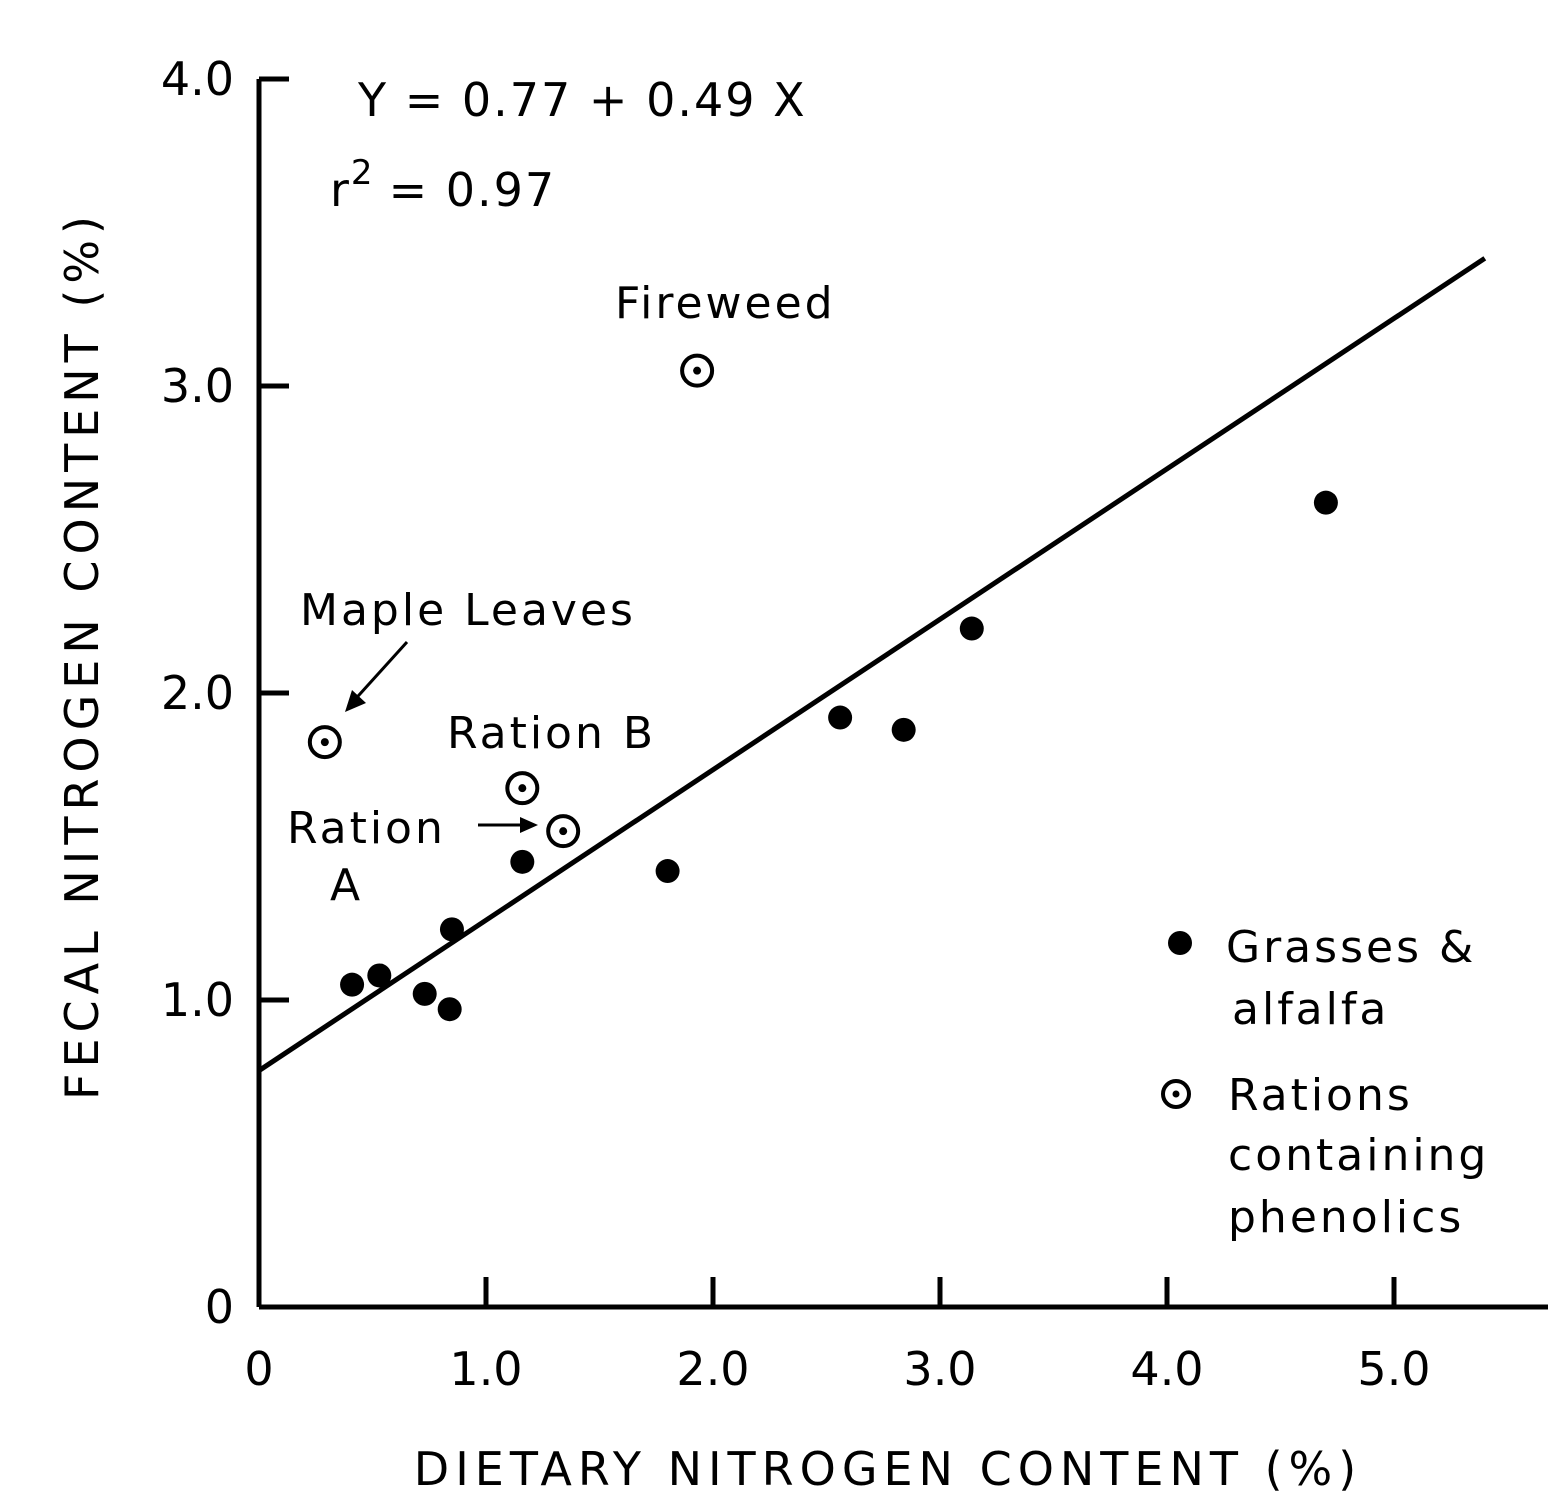 The width and height of the screenshot is (1548, 1503). I want to click on r2-superscript: 2, so click(363, 173).